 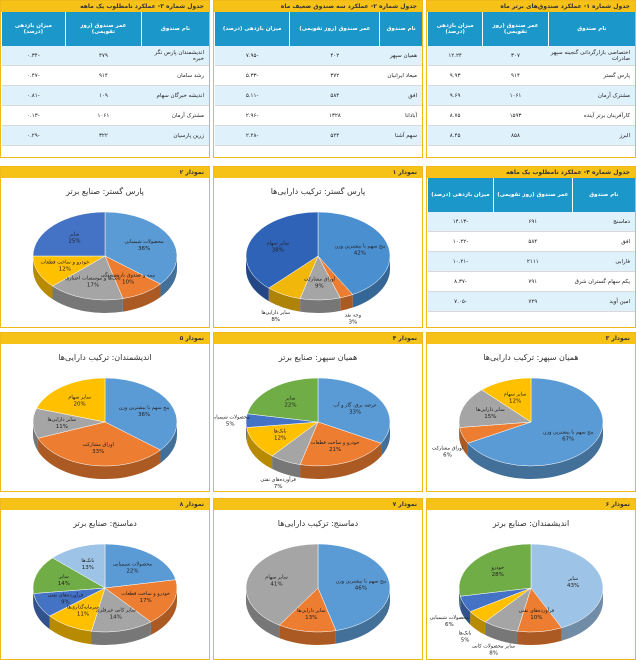 What do you see at coordinates (603, 261) in the screenshot?
I see `cell-name: فارابی` at bounding box center [603, 261].